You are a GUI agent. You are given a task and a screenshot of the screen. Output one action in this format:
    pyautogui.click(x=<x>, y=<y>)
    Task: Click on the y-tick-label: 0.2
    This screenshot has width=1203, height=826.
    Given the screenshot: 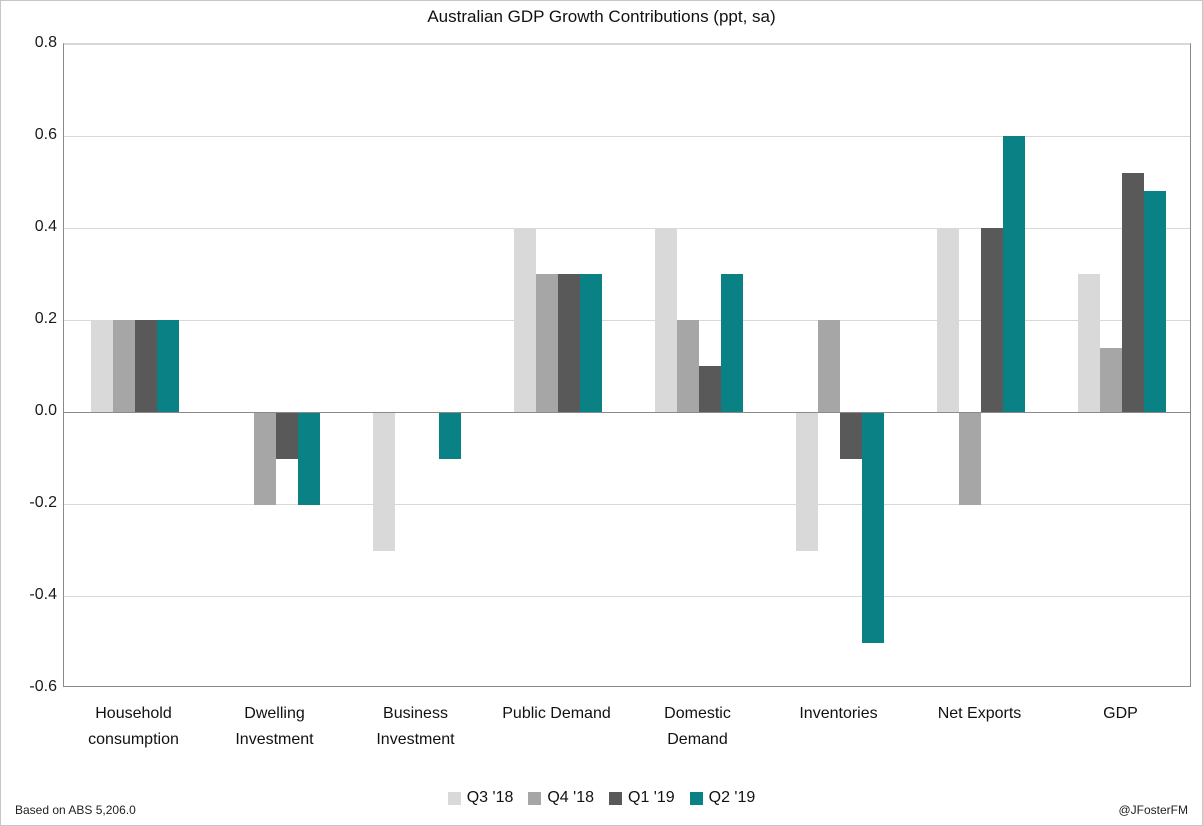 What is the action you would take?
    pyautogui.click(x=45, y=318)
    